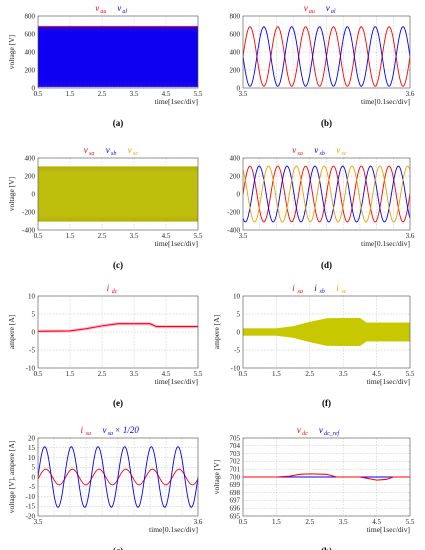  I want to click on legend-f: i sa i sb i sc, so click(319, 289).